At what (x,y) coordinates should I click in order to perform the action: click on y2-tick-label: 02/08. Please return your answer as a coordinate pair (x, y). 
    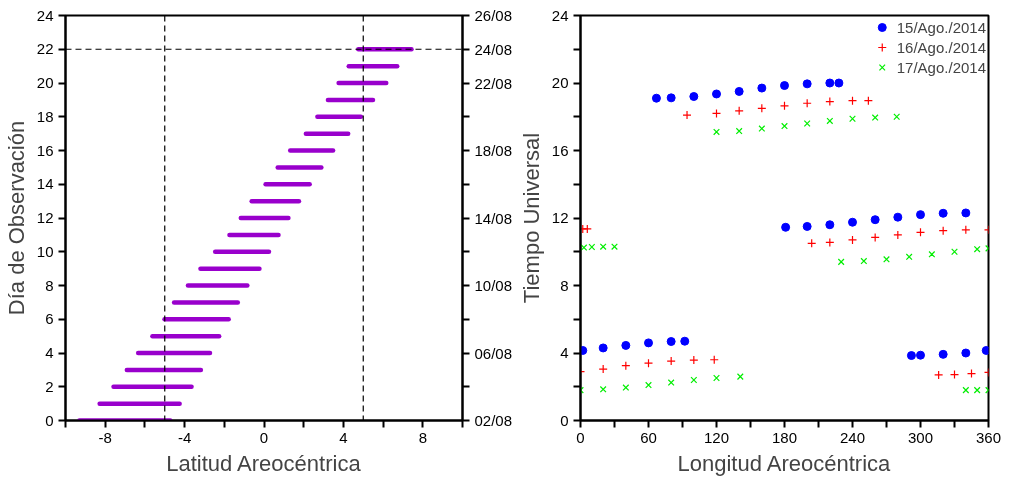
    Looking at the image, I should click on (493, 420).